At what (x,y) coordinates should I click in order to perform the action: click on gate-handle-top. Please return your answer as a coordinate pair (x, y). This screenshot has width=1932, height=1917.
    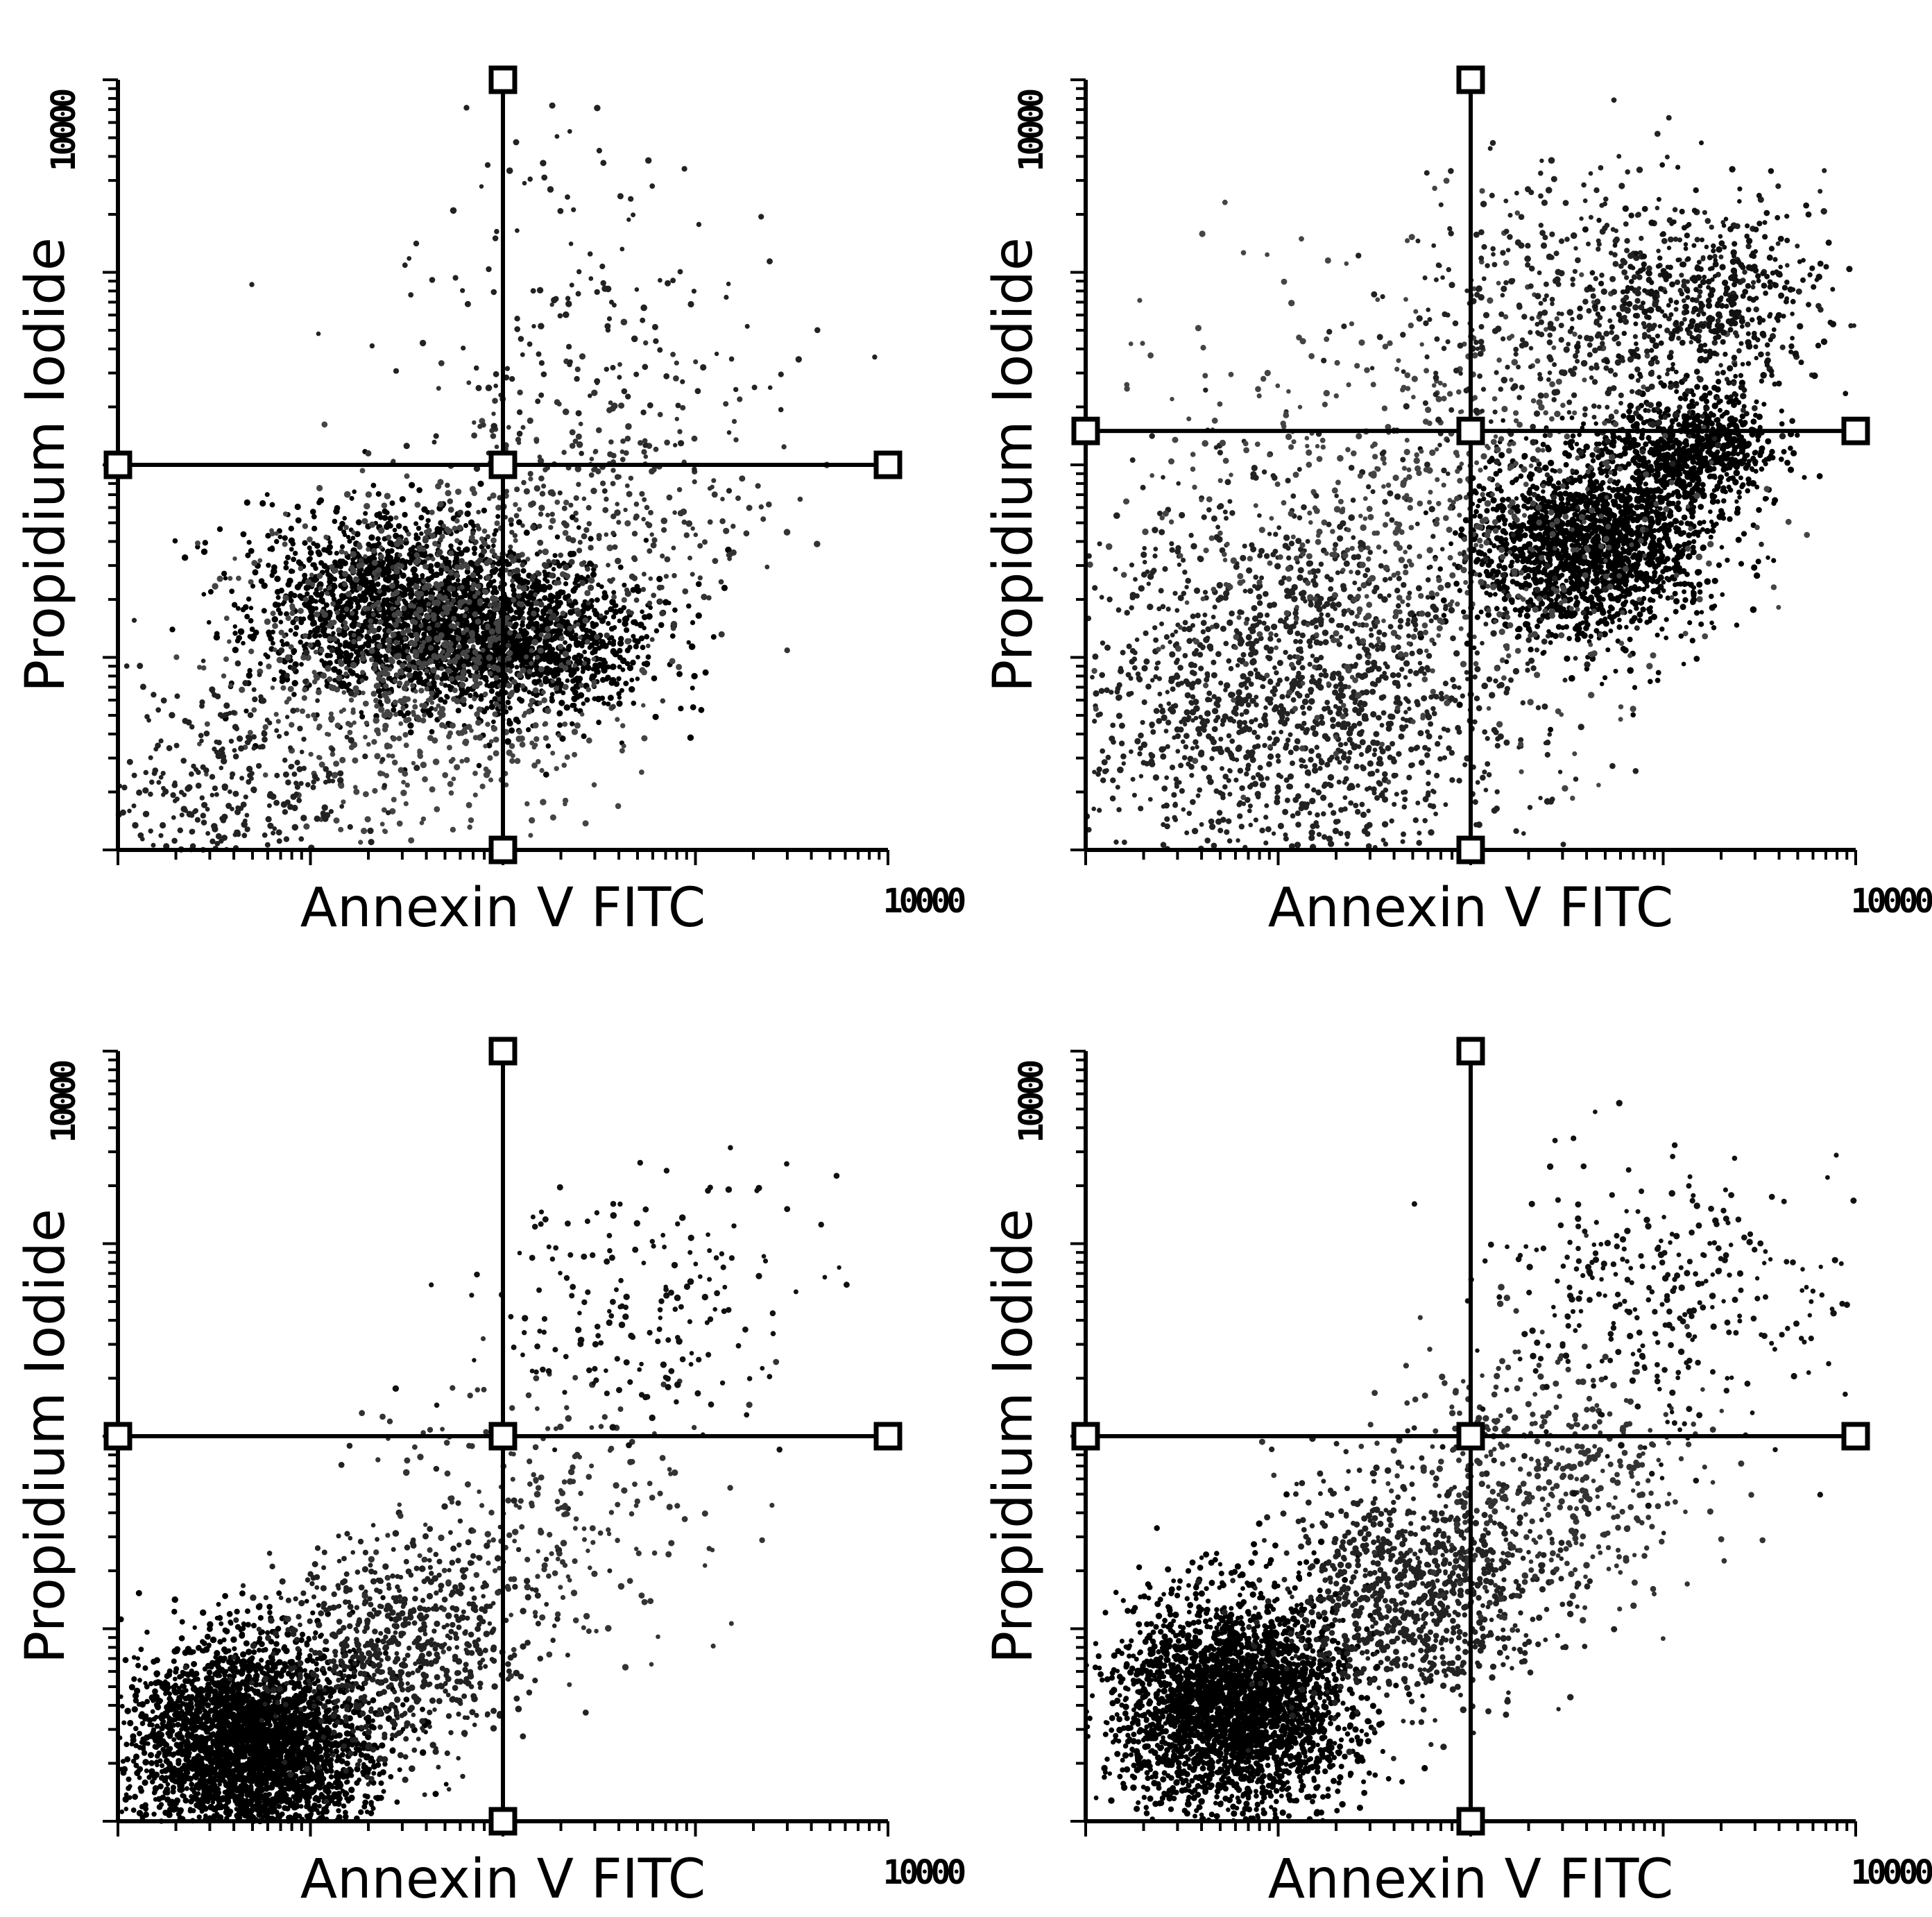
    Looking at the image, I should click on (503, 79).